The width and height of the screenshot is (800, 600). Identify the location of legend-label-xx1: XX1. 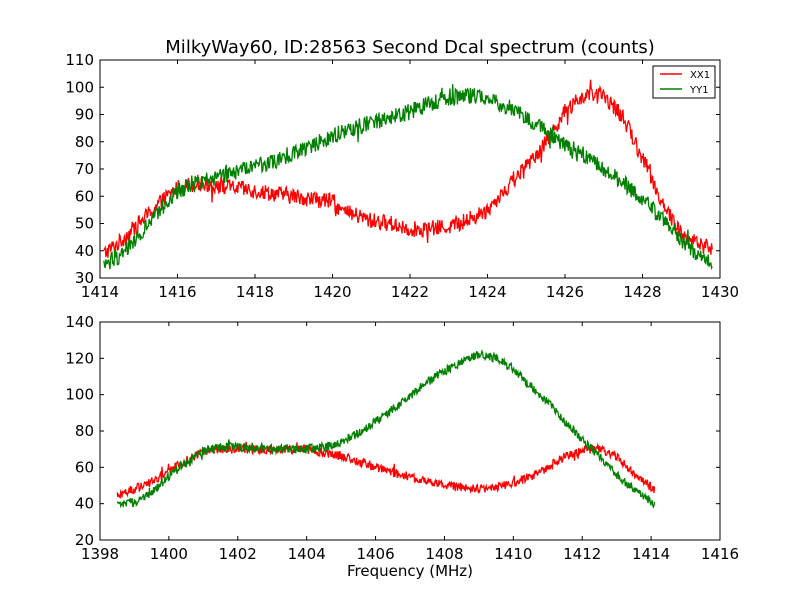
(700, 75).